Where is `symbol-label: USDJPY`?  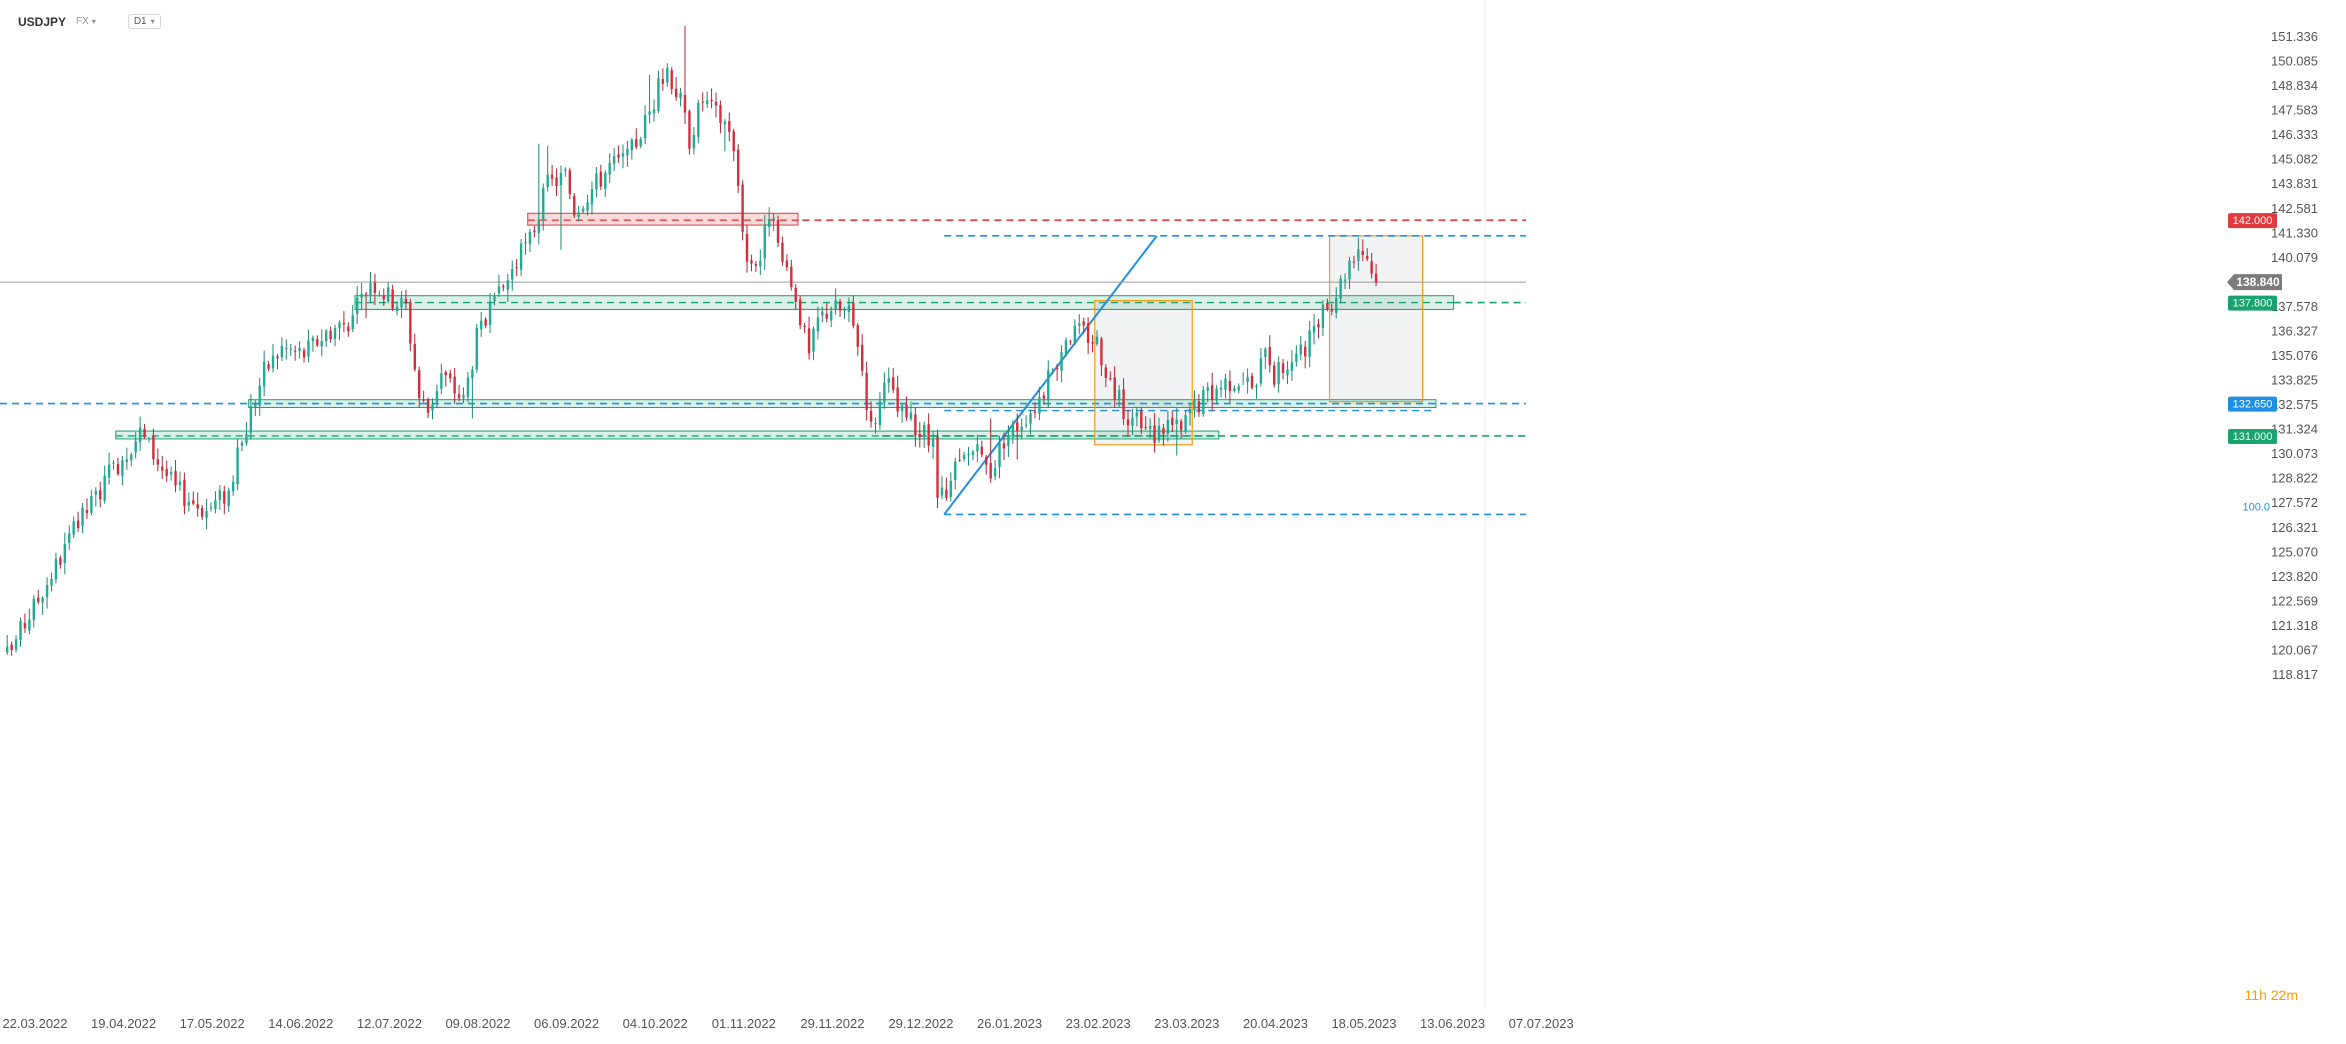 symbol-label: USDJPY is located at coordinates (42, 21).